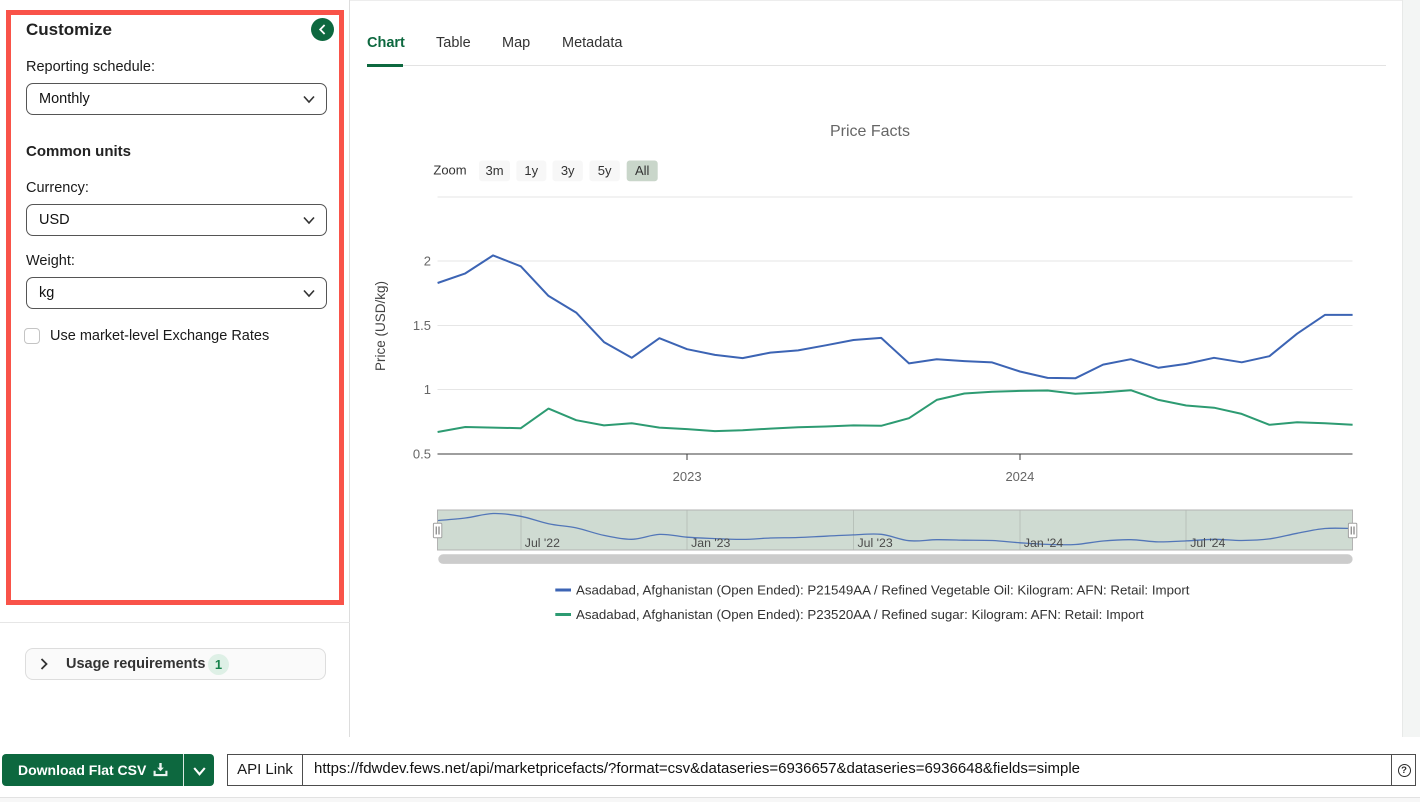 The image size is (1420, 802). Describe the element at coordinates (605, 170) in the screenshot. I see `svg-text: 5y` at that location.